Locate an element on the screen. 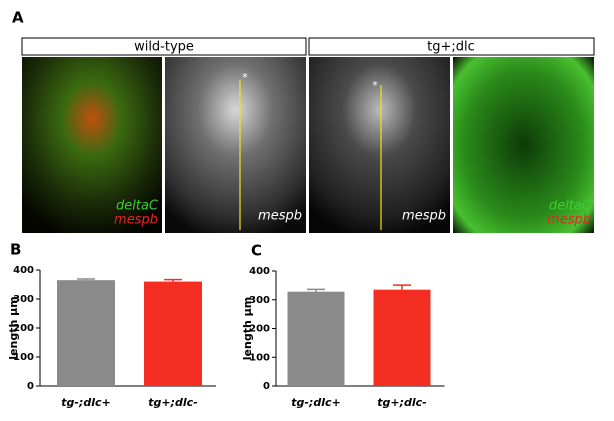 The image size is (614, 421). header: wild-type is located at coordinates (164, 47).